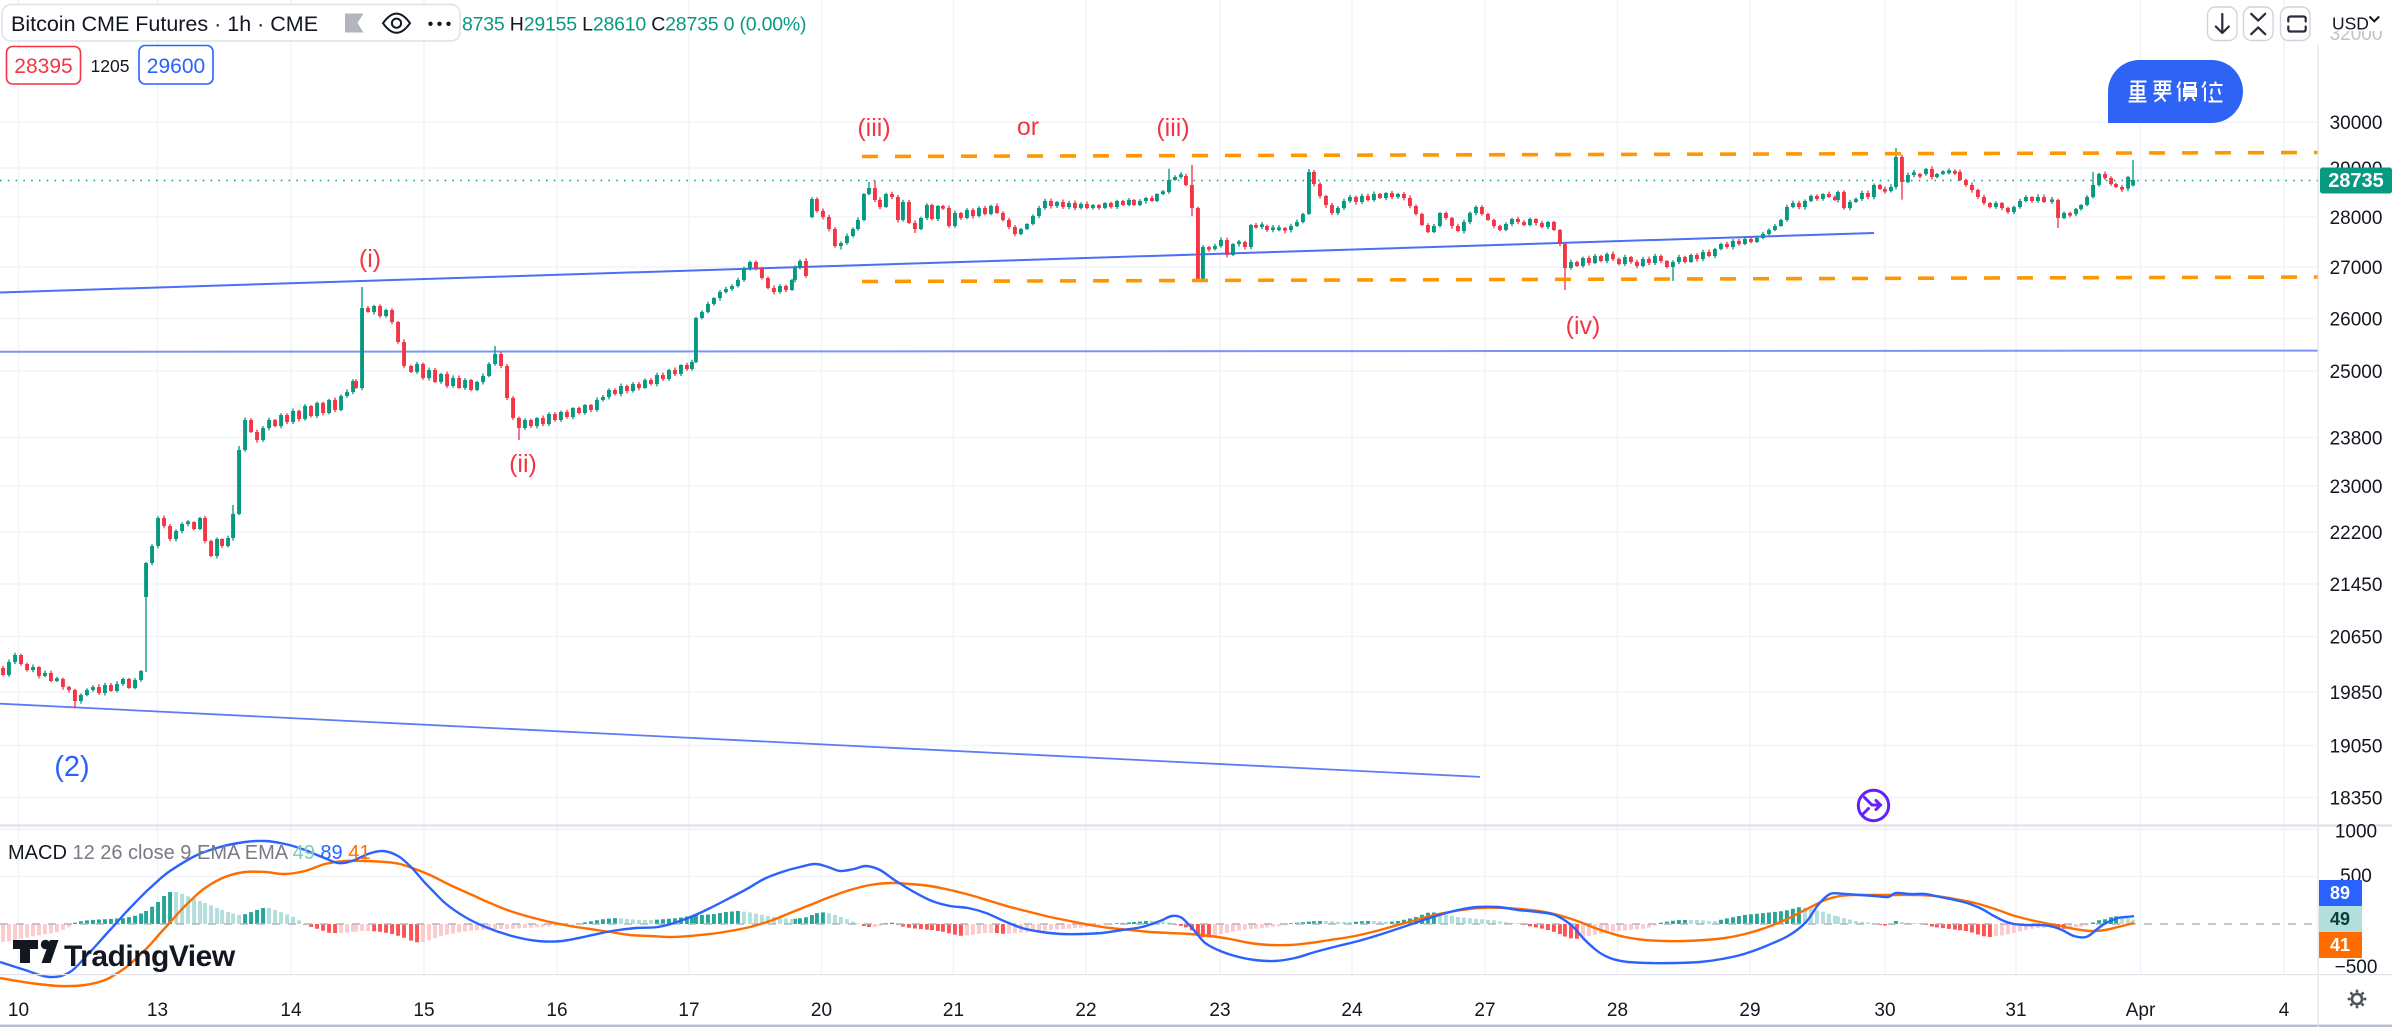  I want to click on svg-text: 31, so click(2015, 1010).